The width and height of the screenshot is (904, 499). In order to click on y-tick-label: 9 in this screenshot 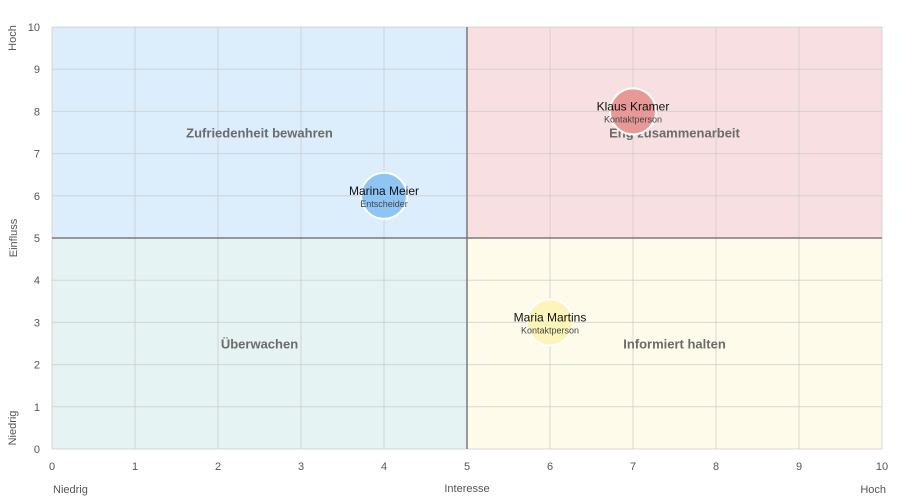, I will do `click(37, 70)`.